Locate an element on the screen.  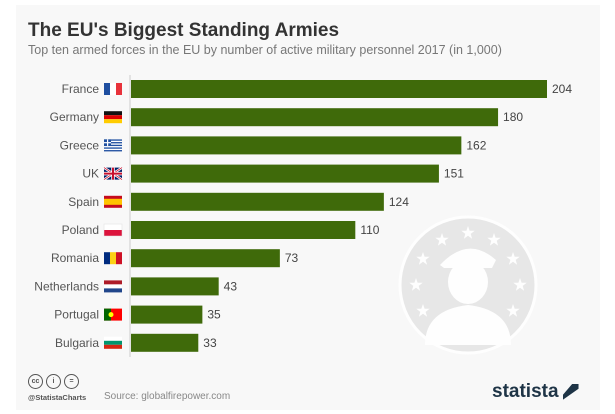
value-label: 204 is located at coordinates (562, 89).